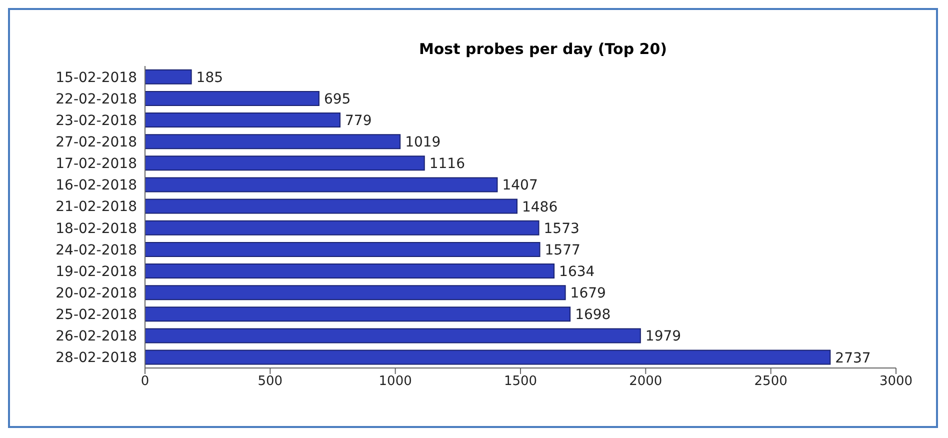 This screenshot has height=438, width=948. I want to click on x-tick-label: 500, so click(270, 382).